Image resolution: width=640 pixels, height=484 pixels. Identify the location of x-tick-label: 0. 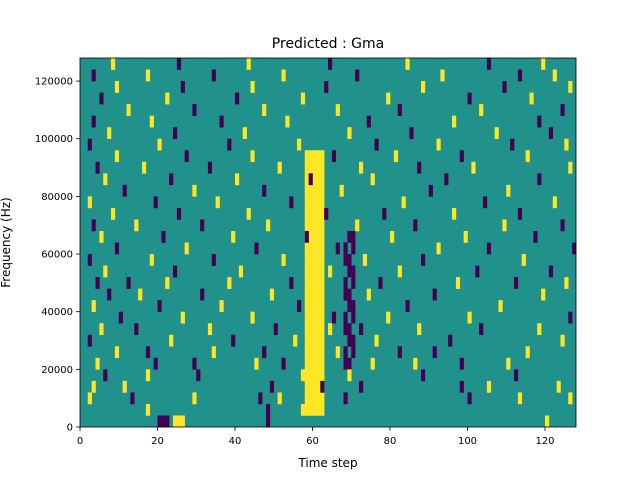
(80, 441).